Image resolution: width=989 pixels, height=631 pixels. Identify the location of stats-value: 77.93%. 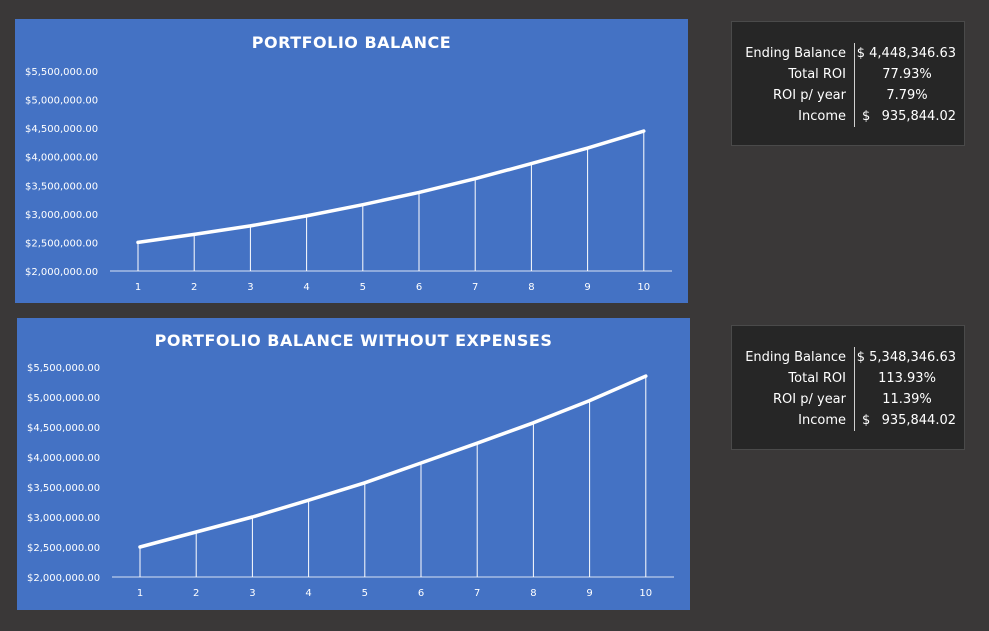
(907, 74).